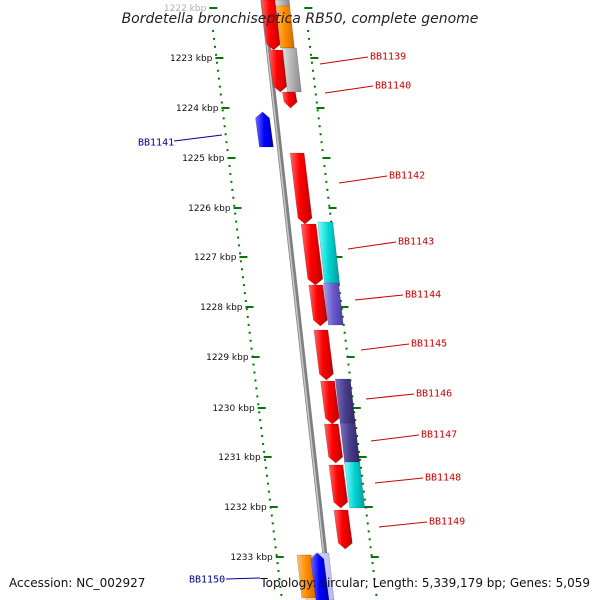 The width and height of the screenshot is (600, 600). Describe the element at coordinates (215, 258) in the screenshot. I see `ruler-label: 1227 kbp` at that location.